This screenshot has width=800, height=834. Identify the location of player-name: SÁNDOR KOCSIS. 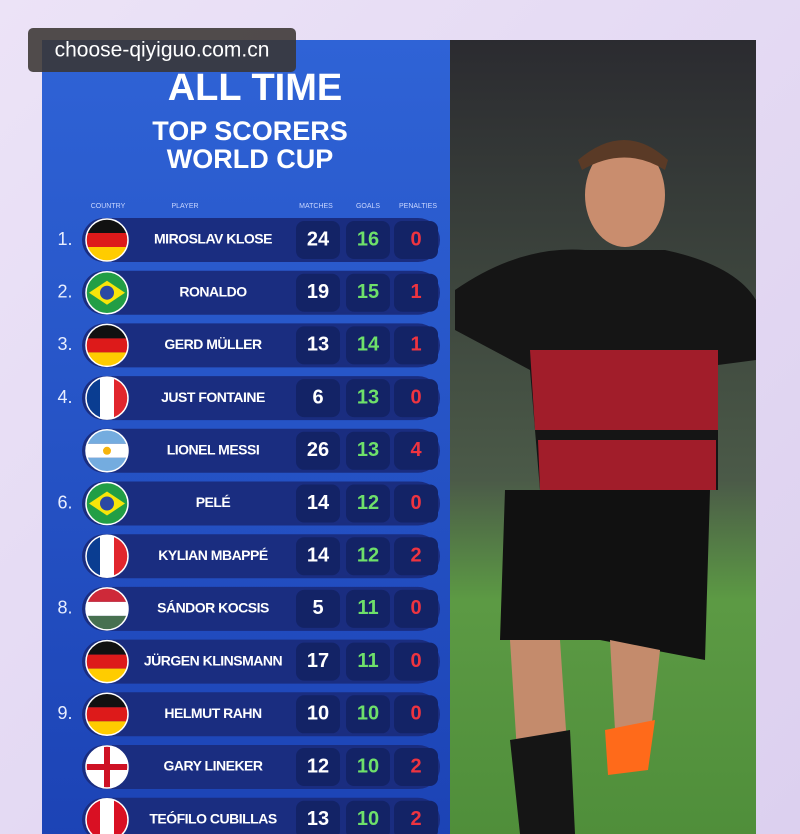
(213, 608).